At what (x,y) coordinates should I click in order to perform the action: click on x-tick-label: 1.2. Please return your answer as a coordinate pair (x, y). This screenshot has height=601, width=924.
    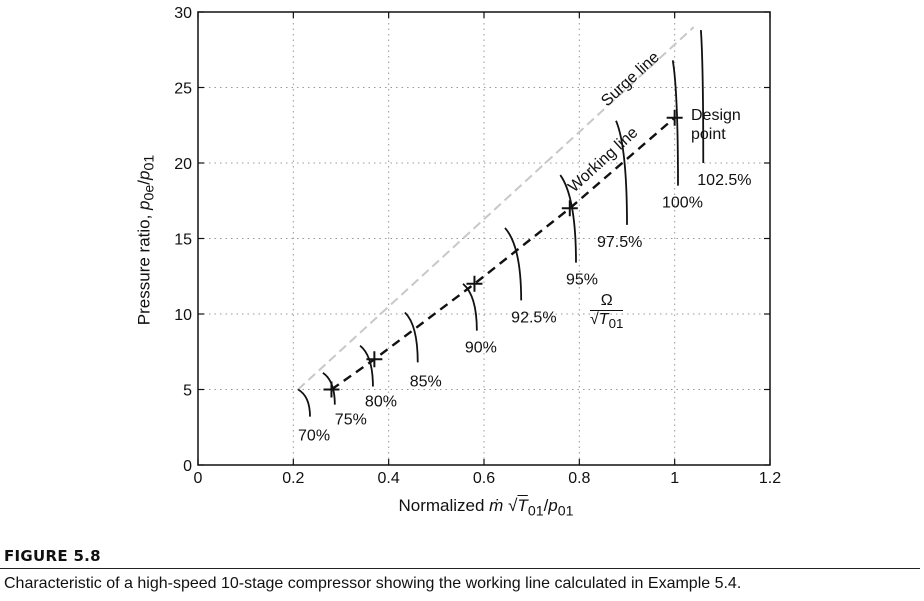
    Looking at the image, I should click on (770, 478).